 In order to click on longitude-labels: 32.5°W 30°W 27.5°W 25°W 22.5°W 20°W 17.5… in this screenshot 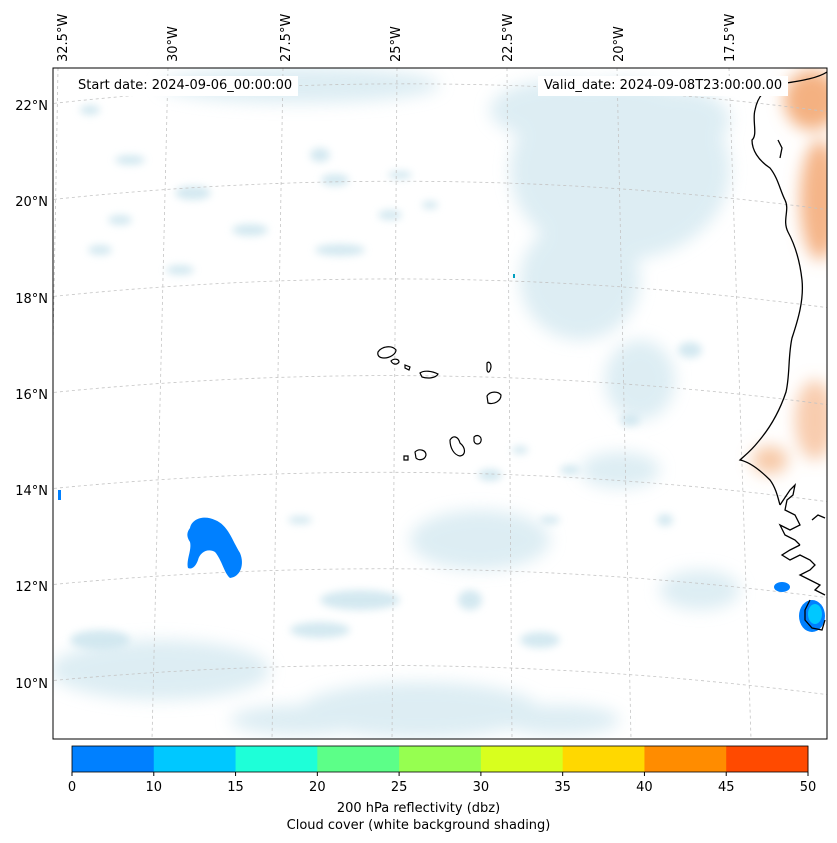, I will do `click(397, 38)`.